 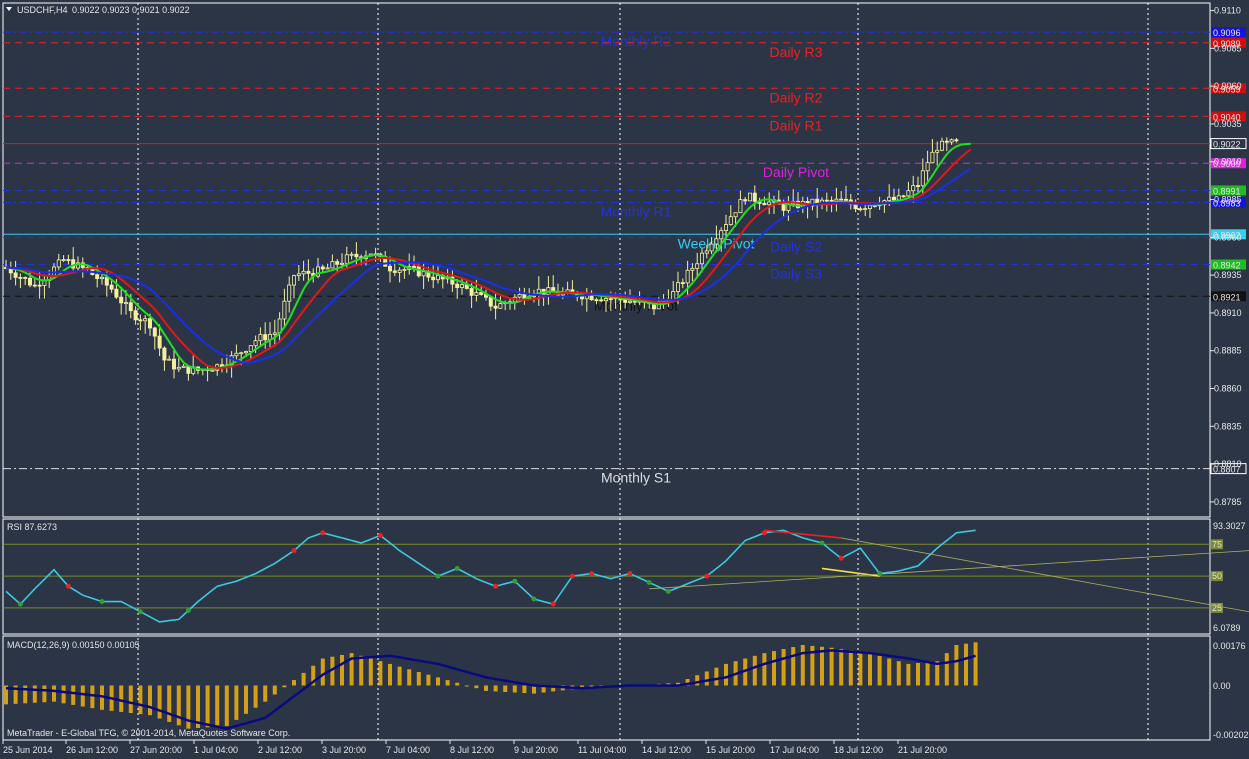 What do you see at coordinates (32, 527) in the screenshot?
I see `rsi-label: RSI 87.6273` at bounding box center [32, 527].